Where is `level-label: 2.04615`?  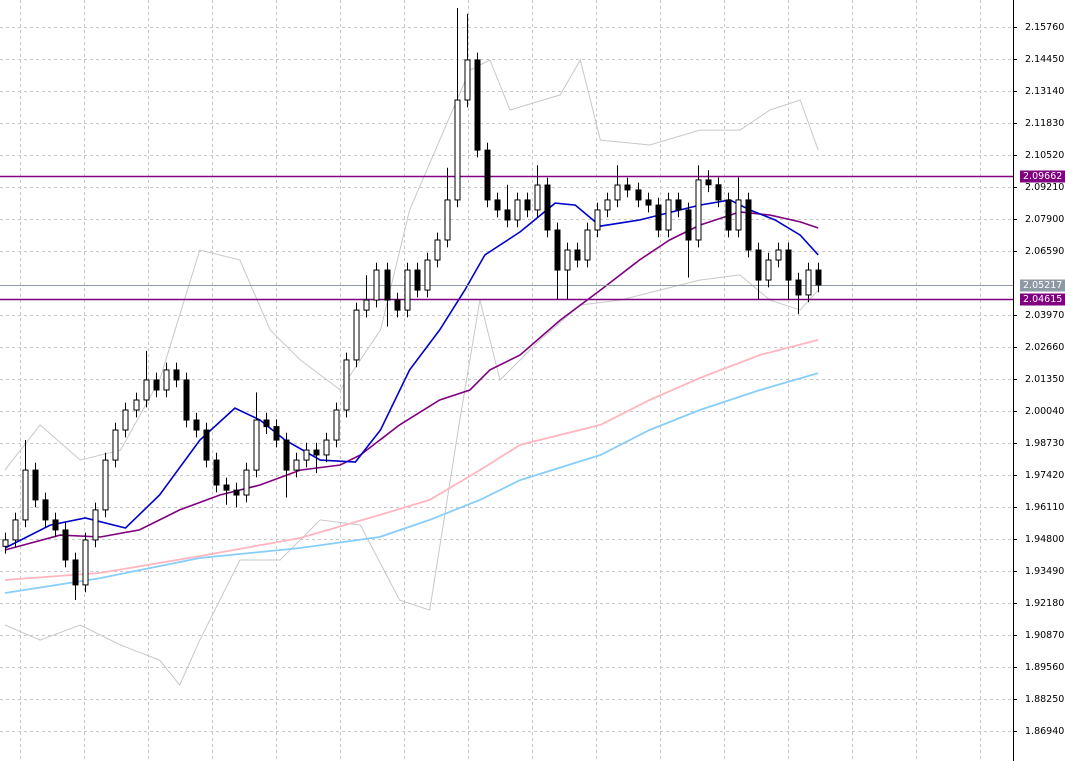
level-label: 2.04615 is located at coordinates (1042, 299).